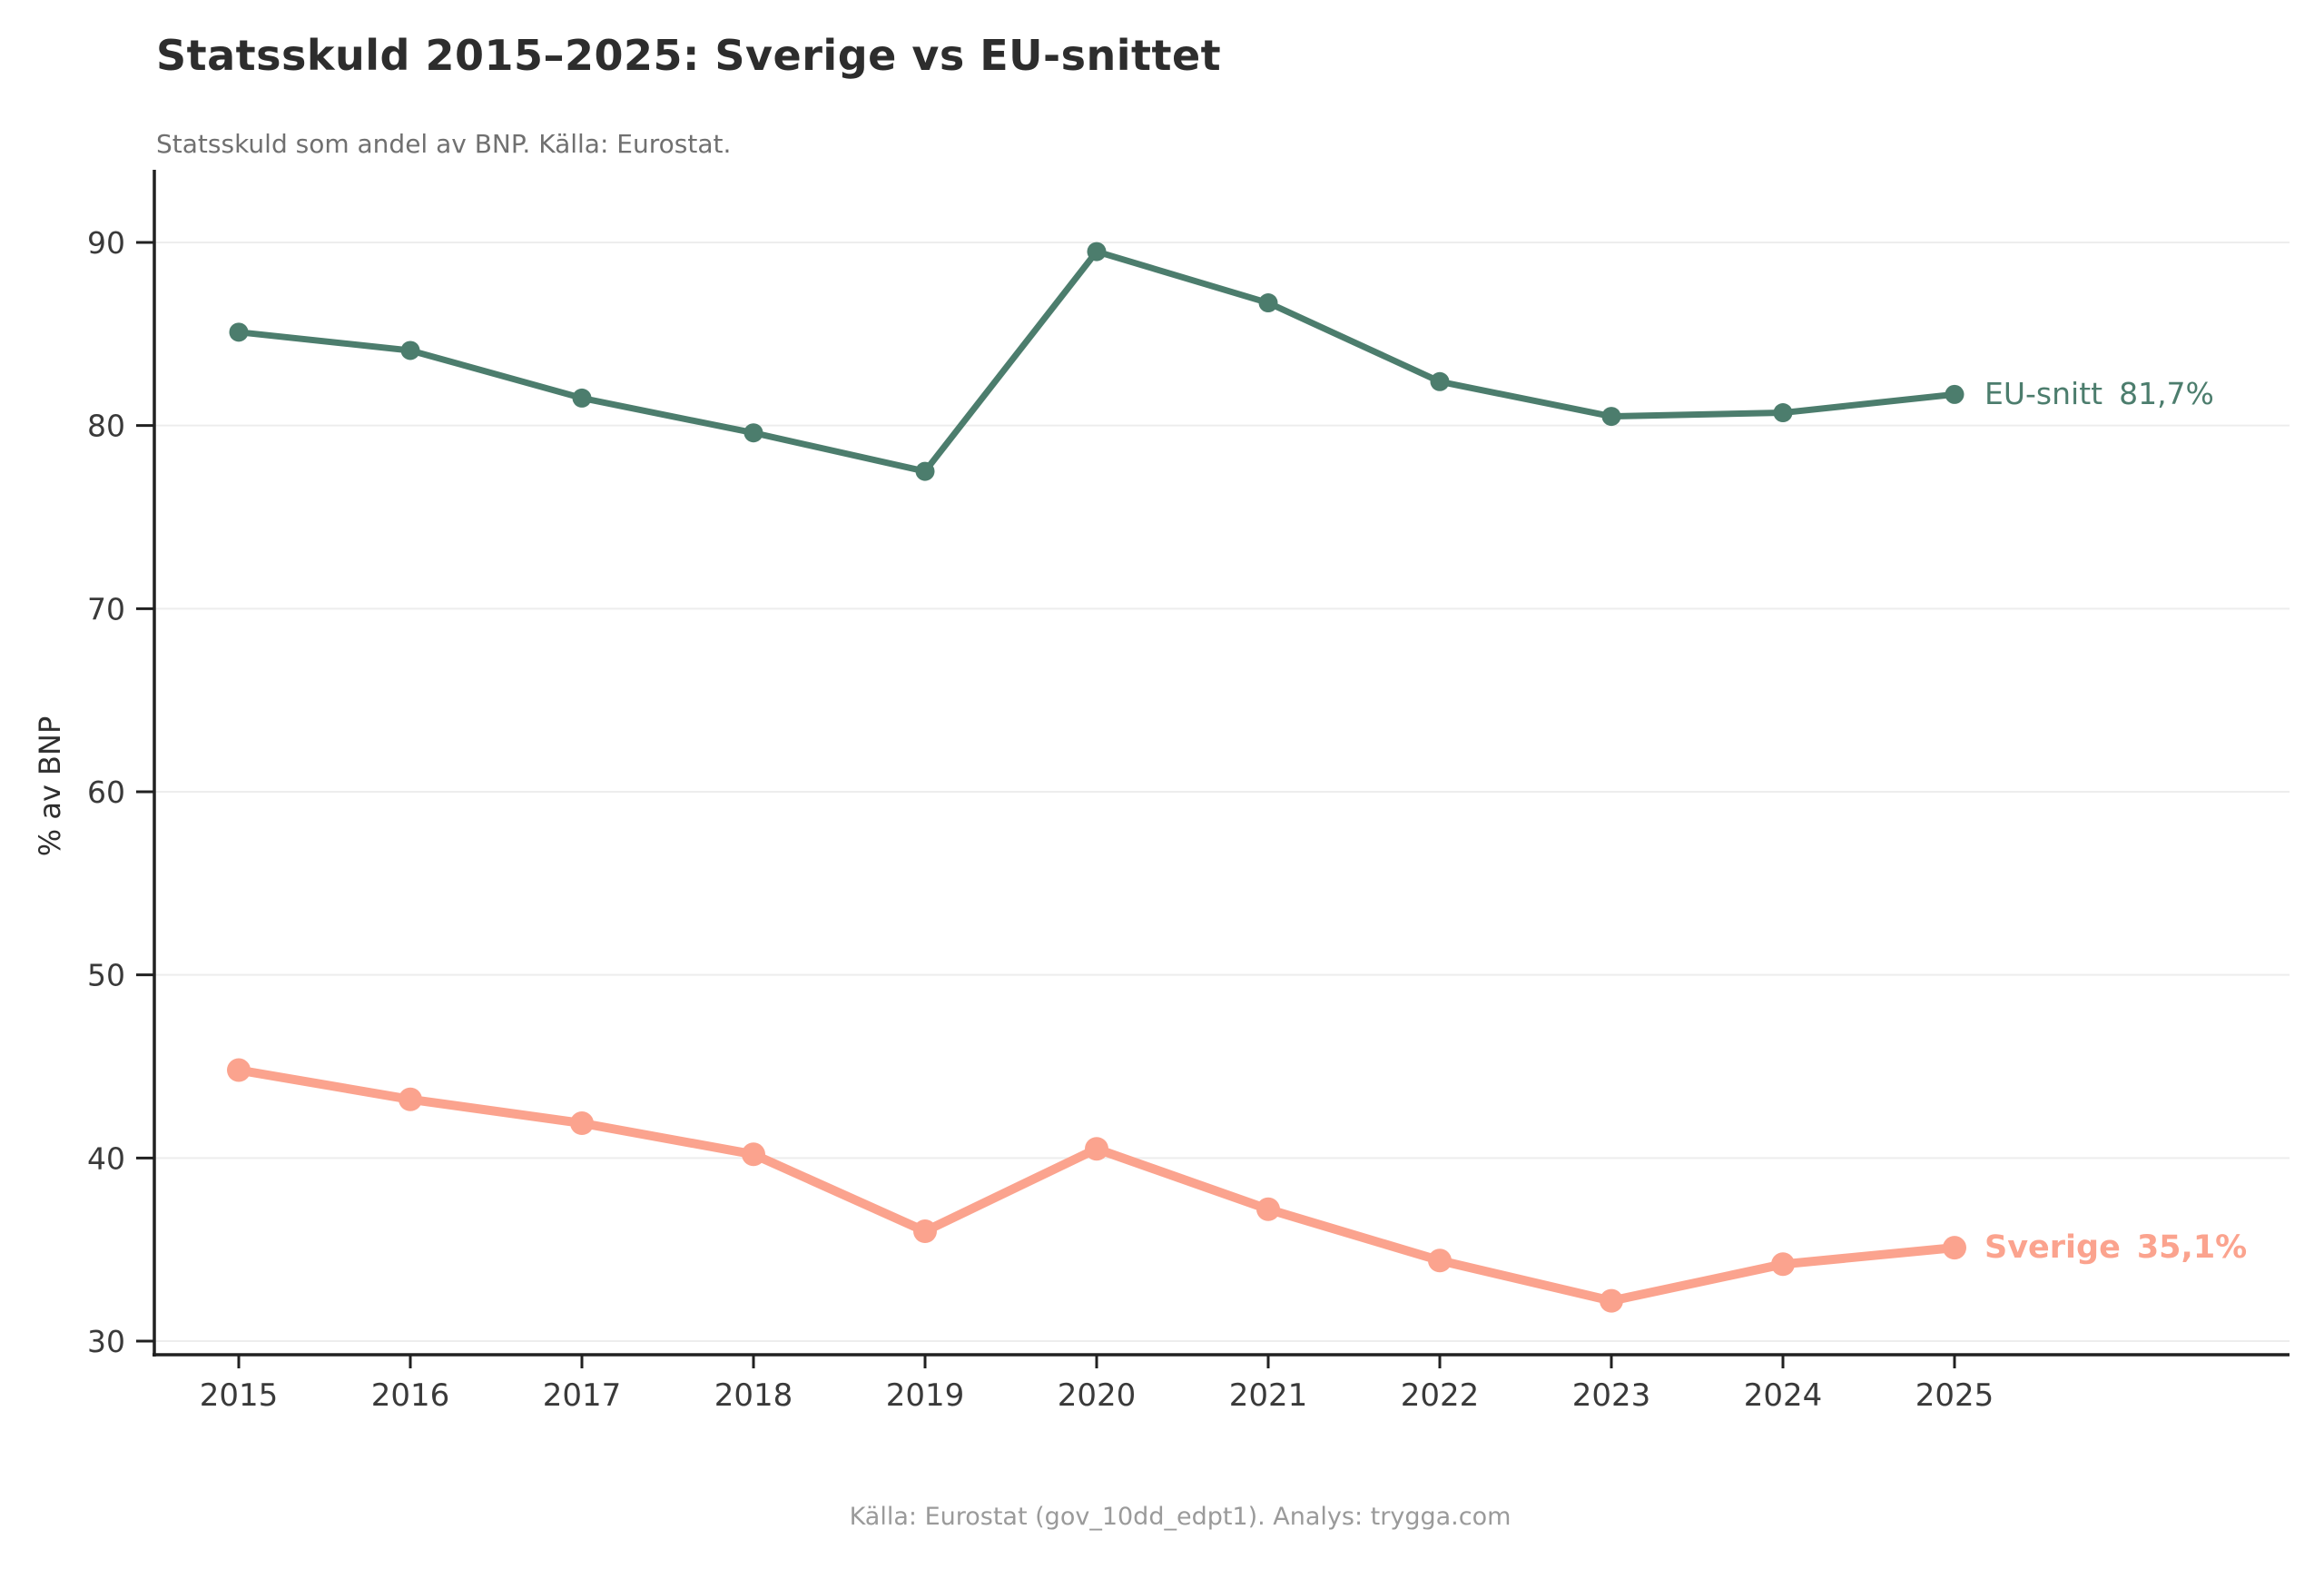 This screenshot has height=1579, width=2324. What do you see at coordinates (106, 976) in the screenshot?
I see `y-tick-label: 50` at bounding box center [106, 976].